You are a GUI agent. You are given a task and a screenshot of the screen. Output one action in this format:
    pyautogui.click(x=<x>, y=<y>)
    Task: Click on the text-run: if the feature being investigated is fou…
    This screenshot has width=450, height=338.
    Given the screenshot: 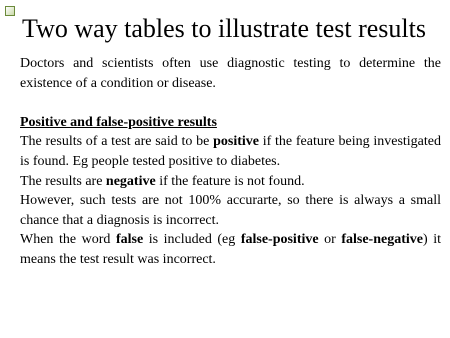 What is the action you would take?
    pyautogui.click(x=230, y=151)
    